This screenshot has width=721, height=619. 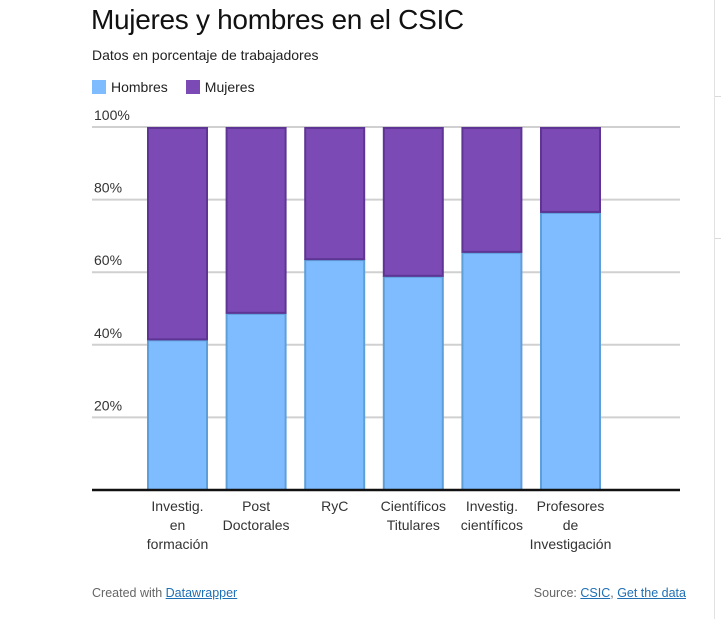 I want to click on legend-label-hombres: Hombres, so click(x=139, y=87).